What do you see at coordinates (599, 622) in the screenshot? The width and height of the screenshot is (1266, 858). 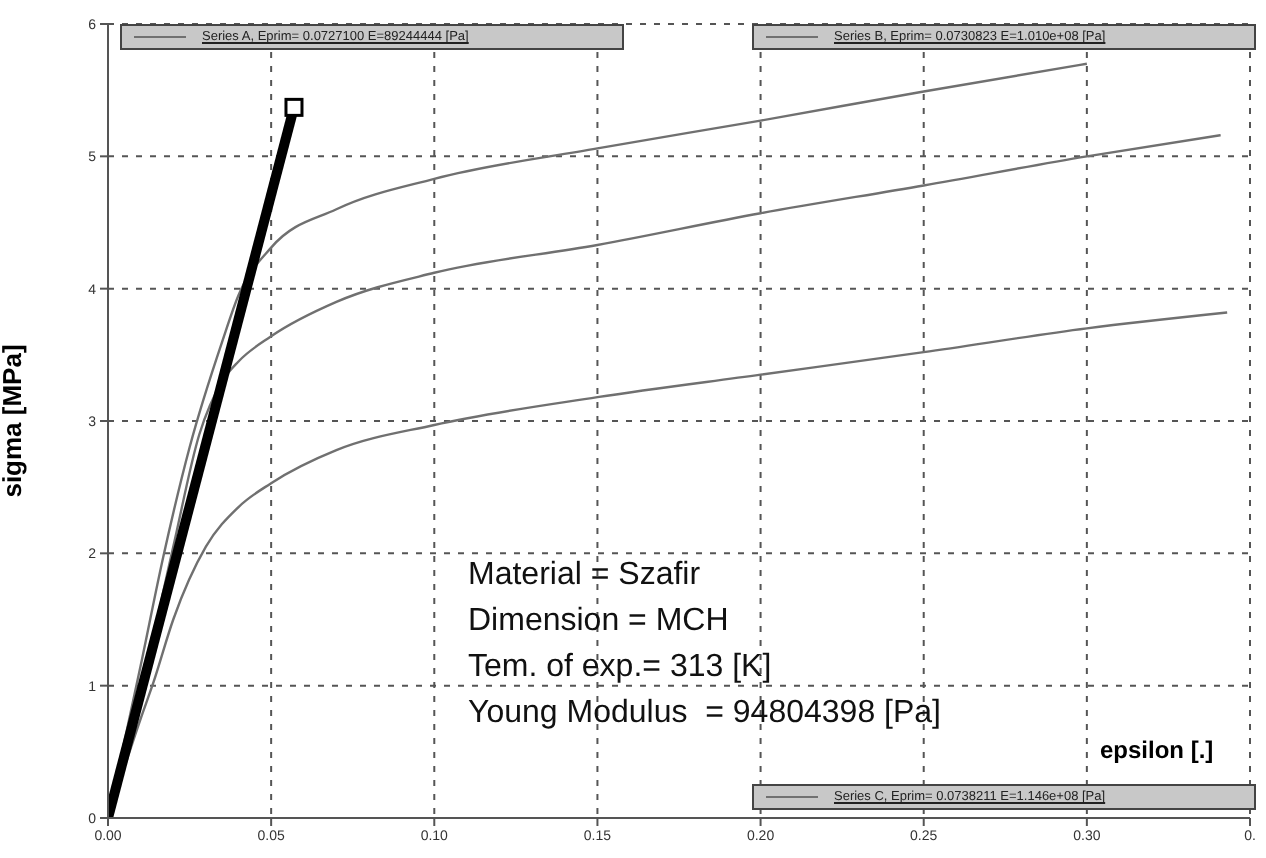 I see `annotation: Dimension = MCH` at bounding box center [599, 622].